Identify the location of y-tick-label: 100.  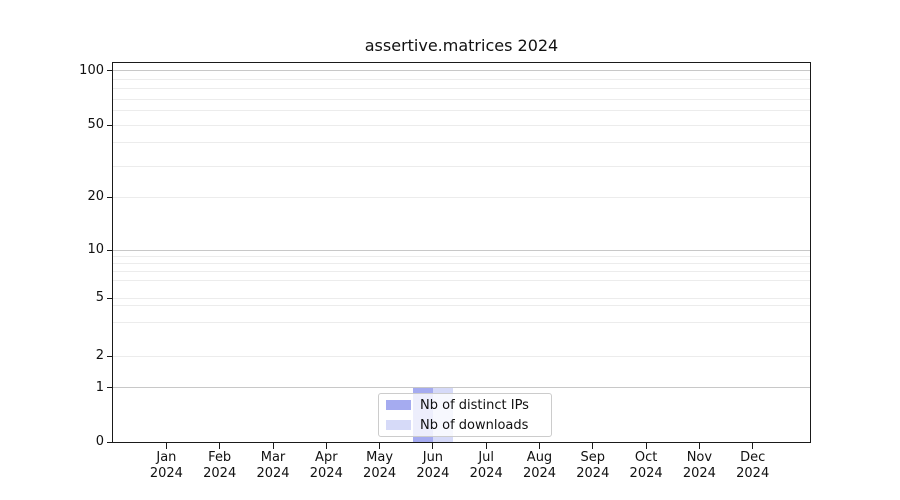
(91, 70).